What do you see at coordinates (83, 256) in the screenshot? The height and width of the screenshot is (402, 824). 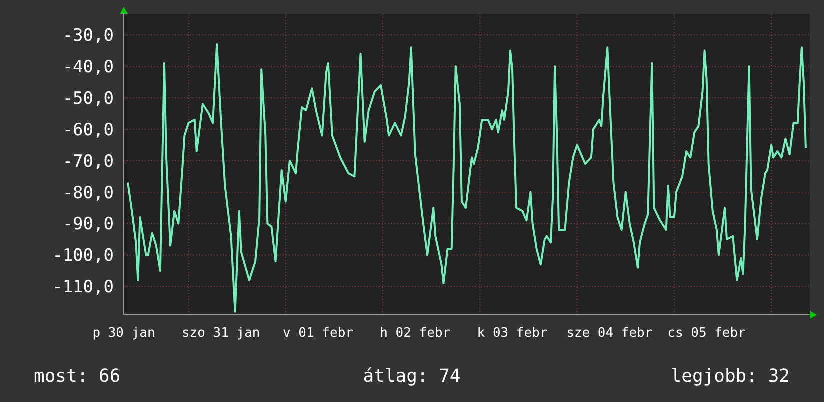 I see `y-tick-label: -100,0` at bounding box center [83, 256].